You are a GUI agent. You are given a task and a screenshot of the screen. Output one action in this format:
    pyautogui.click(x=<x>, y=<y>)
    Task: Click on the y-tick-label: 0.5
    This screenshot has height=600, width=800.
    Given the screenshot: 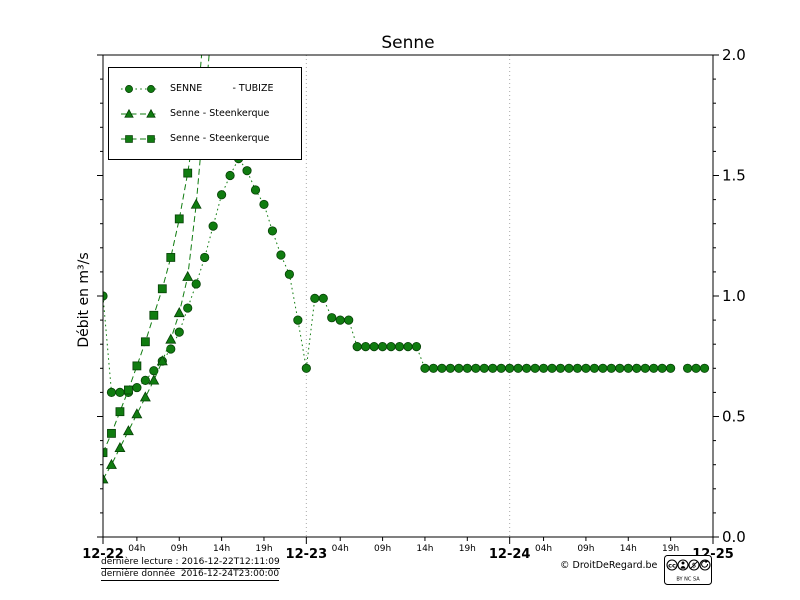 What is the action you would take?
    pyautogui.click(x=734, y=417)
    